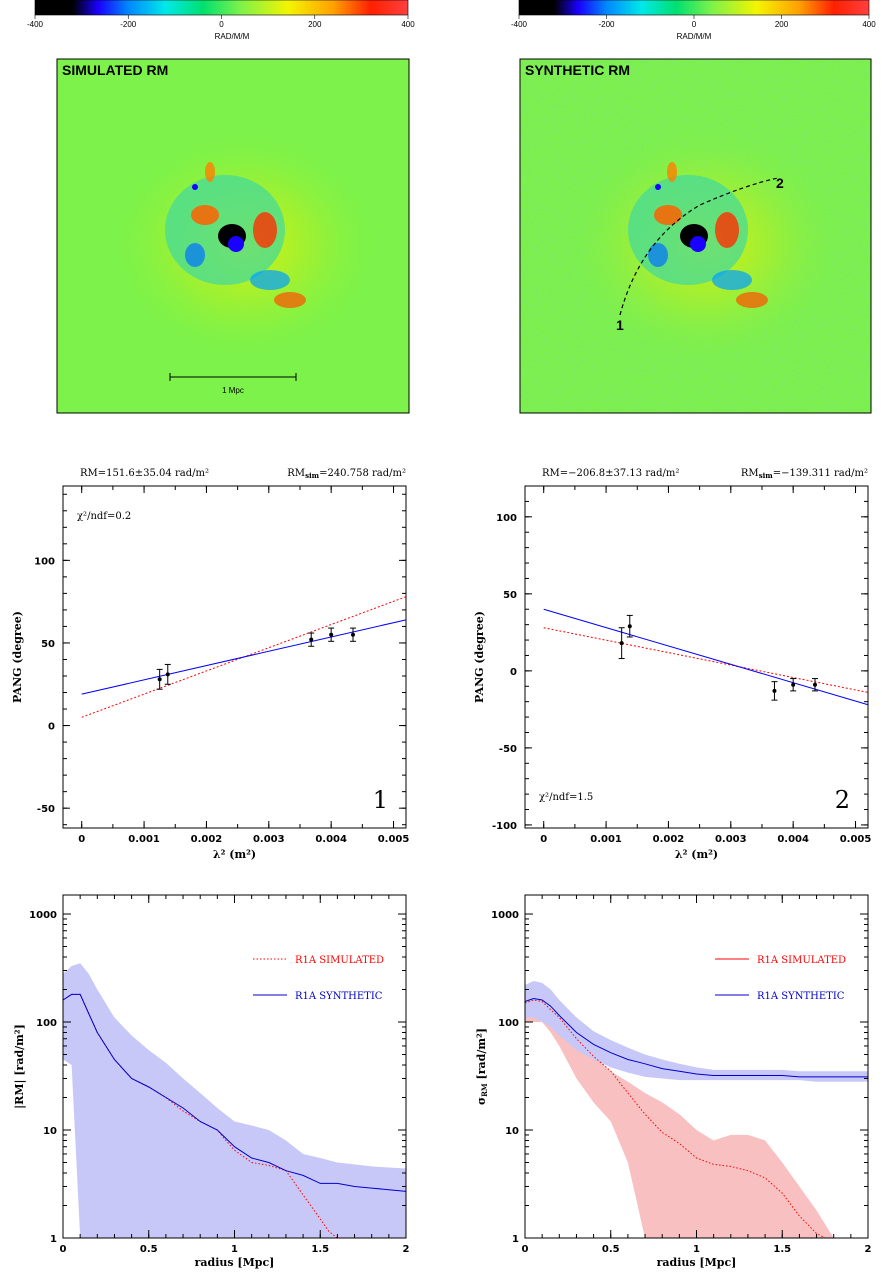 The height and width of the screenshot is (1279, 882). Describe the element at coordinates (339, 960) in the screenshot. I see `legend-label: R1A SIMULATED` at that location.